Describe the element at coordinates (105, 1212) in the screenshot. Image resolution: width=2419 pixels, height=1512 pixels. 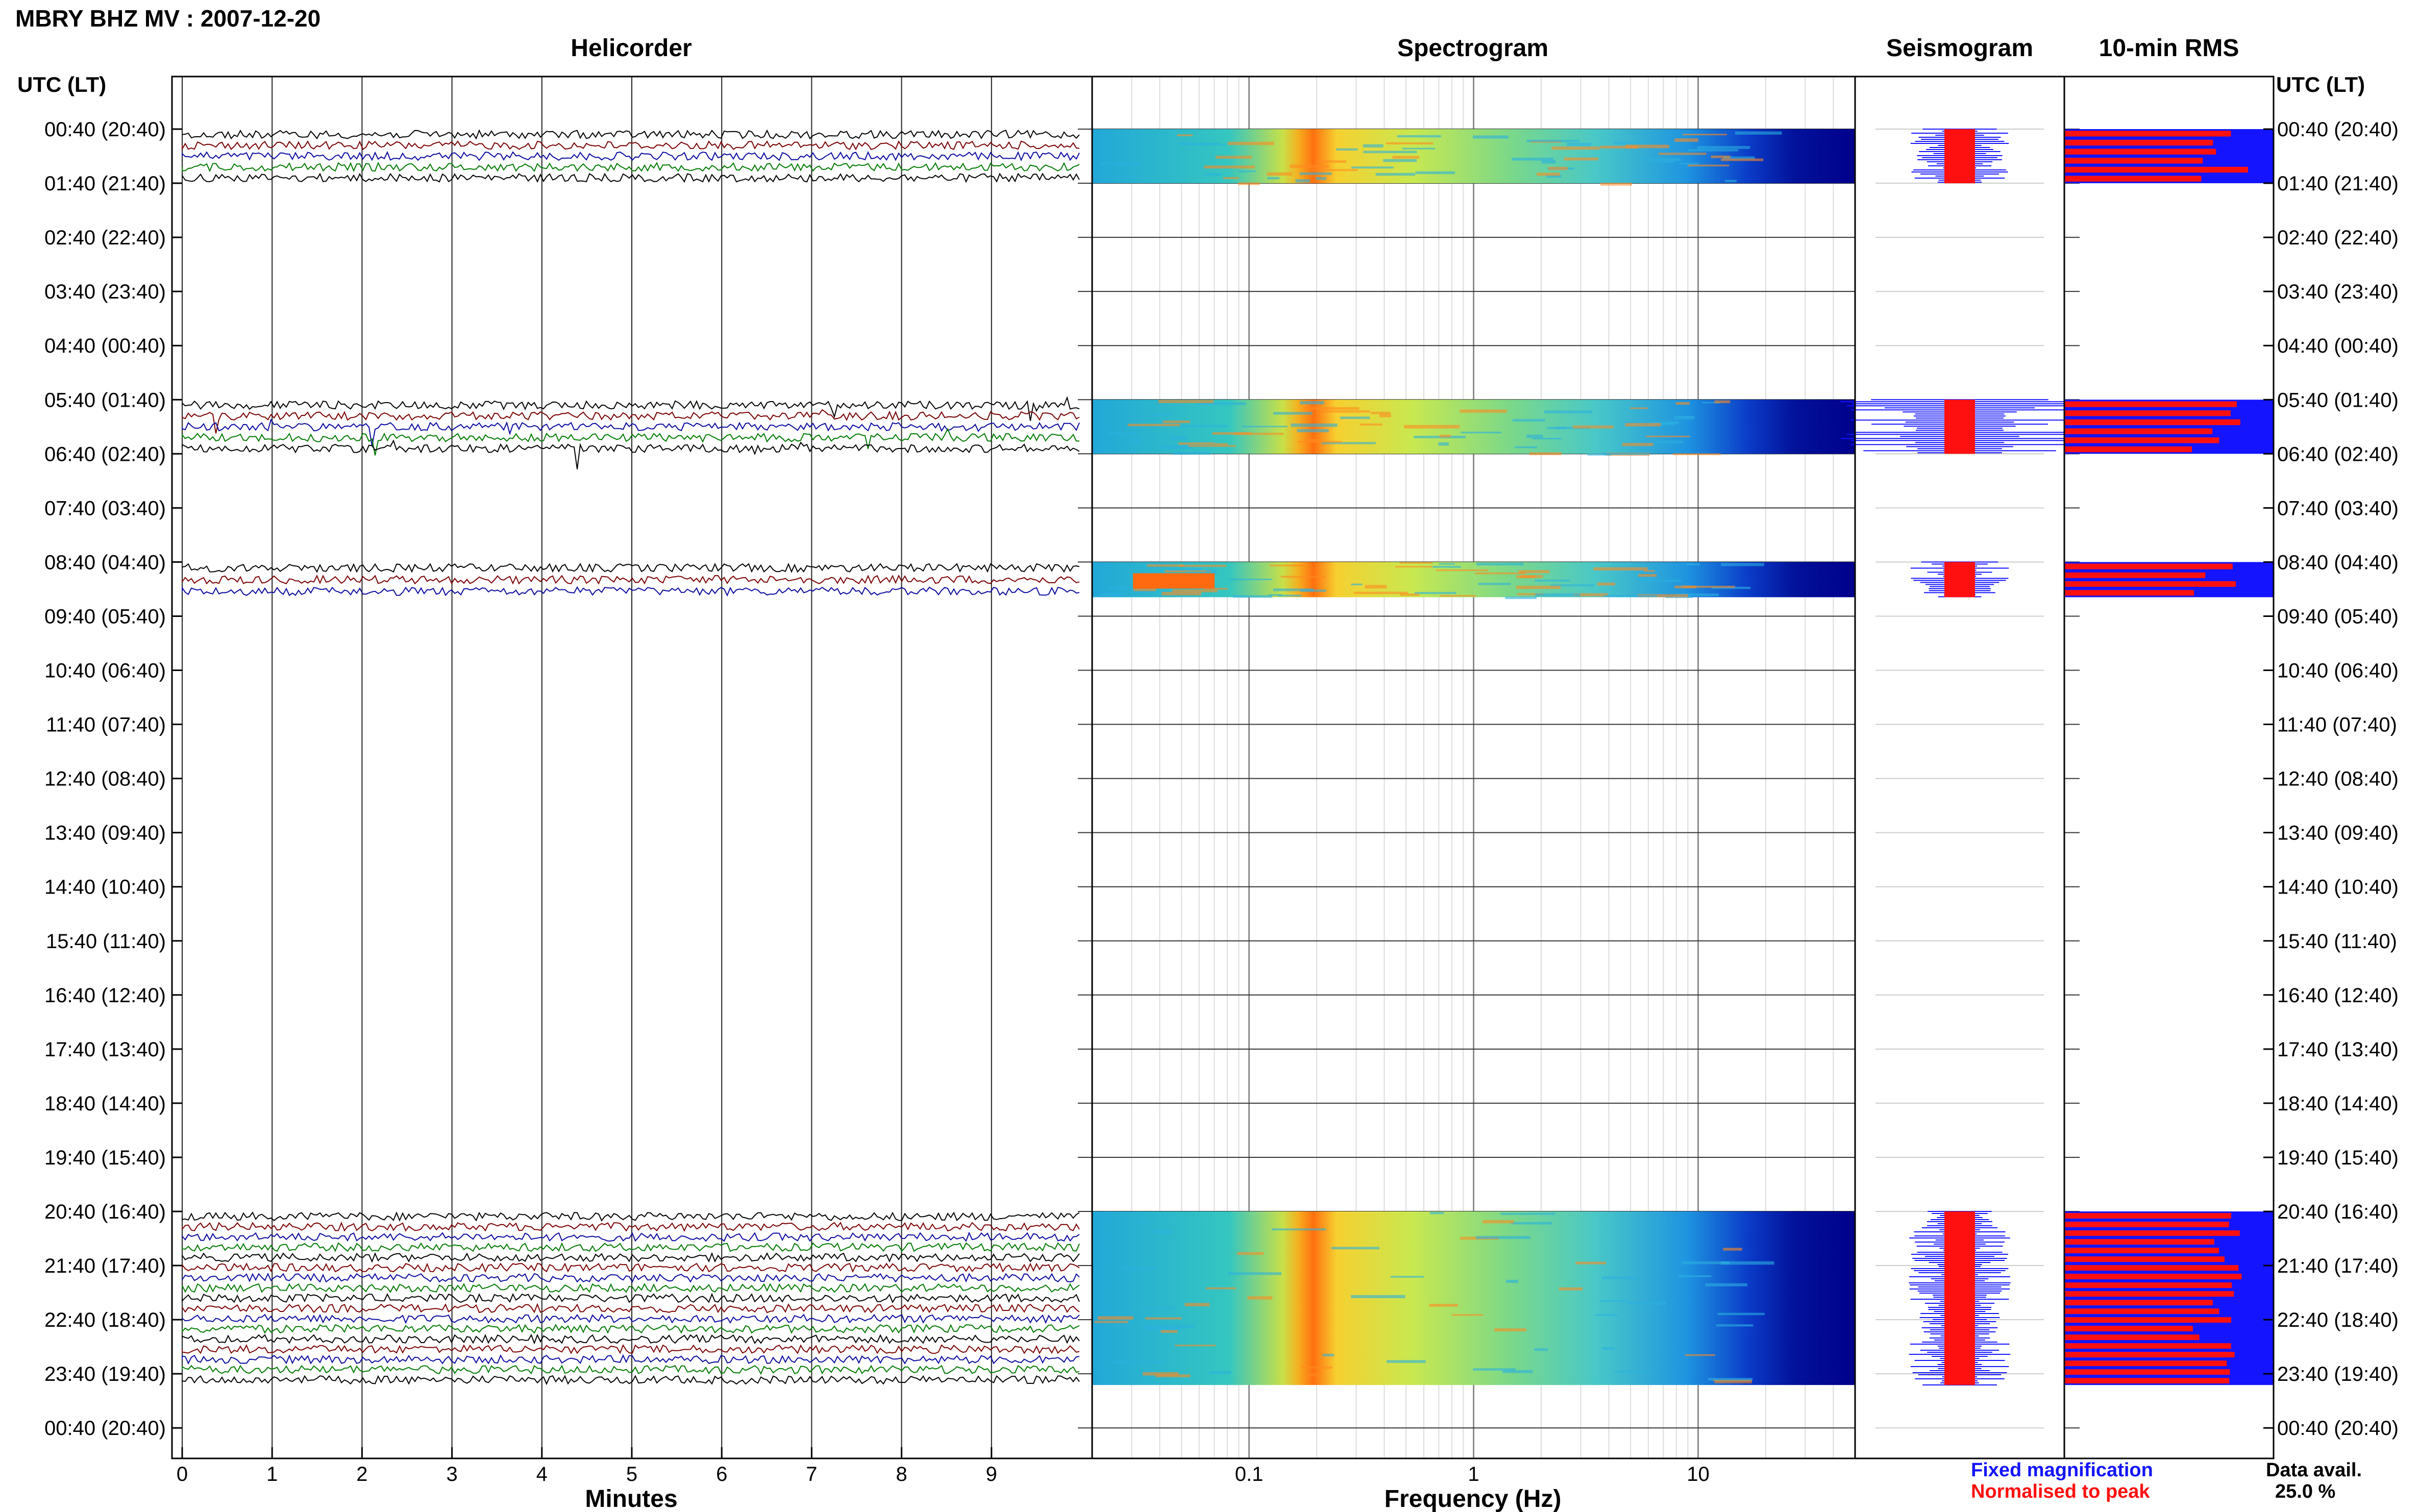
I see `left-row-label: 20:40 (16:40)` at that location.